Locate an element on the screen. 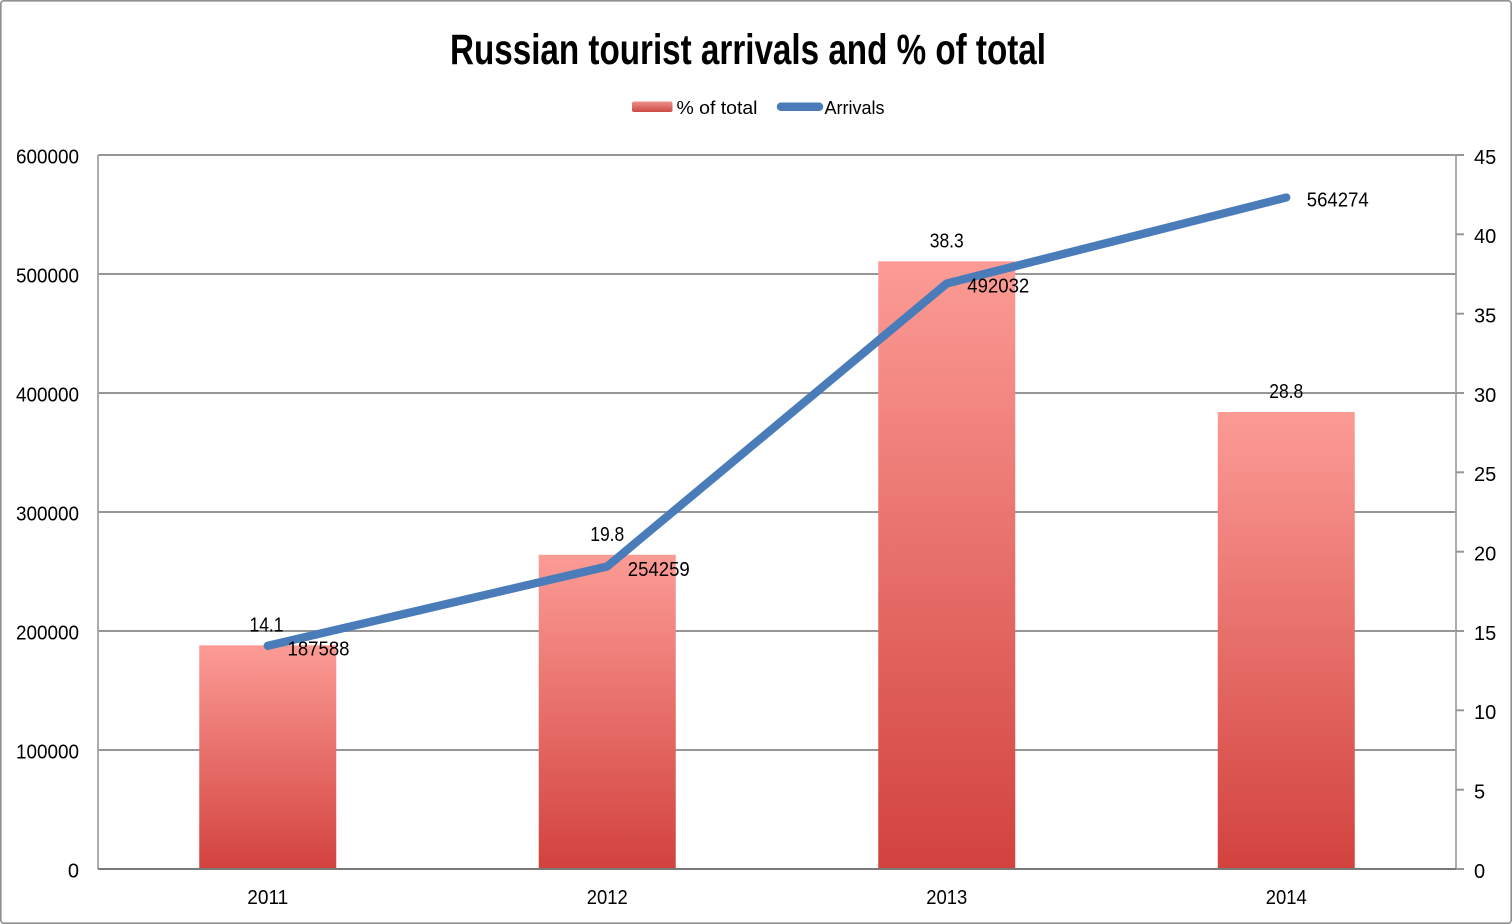 Image resolution: width=1512 pixels, height=924 pixels. svg-text: 2014 is located at coordinates (1286, 898).